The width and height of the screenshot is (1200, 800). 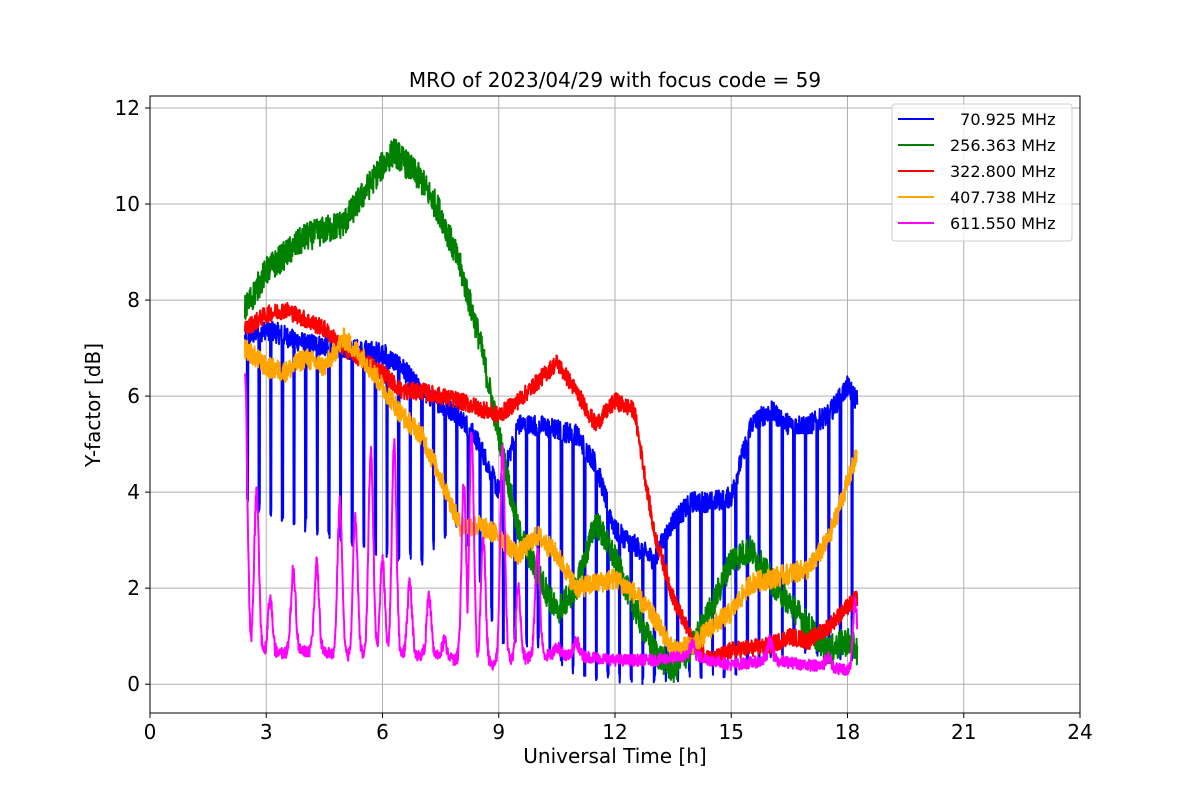 What do you see at coordinates (127, 204) in the screenshot?
I see `y-tick-label: 10` at bounding box center [127, 204].